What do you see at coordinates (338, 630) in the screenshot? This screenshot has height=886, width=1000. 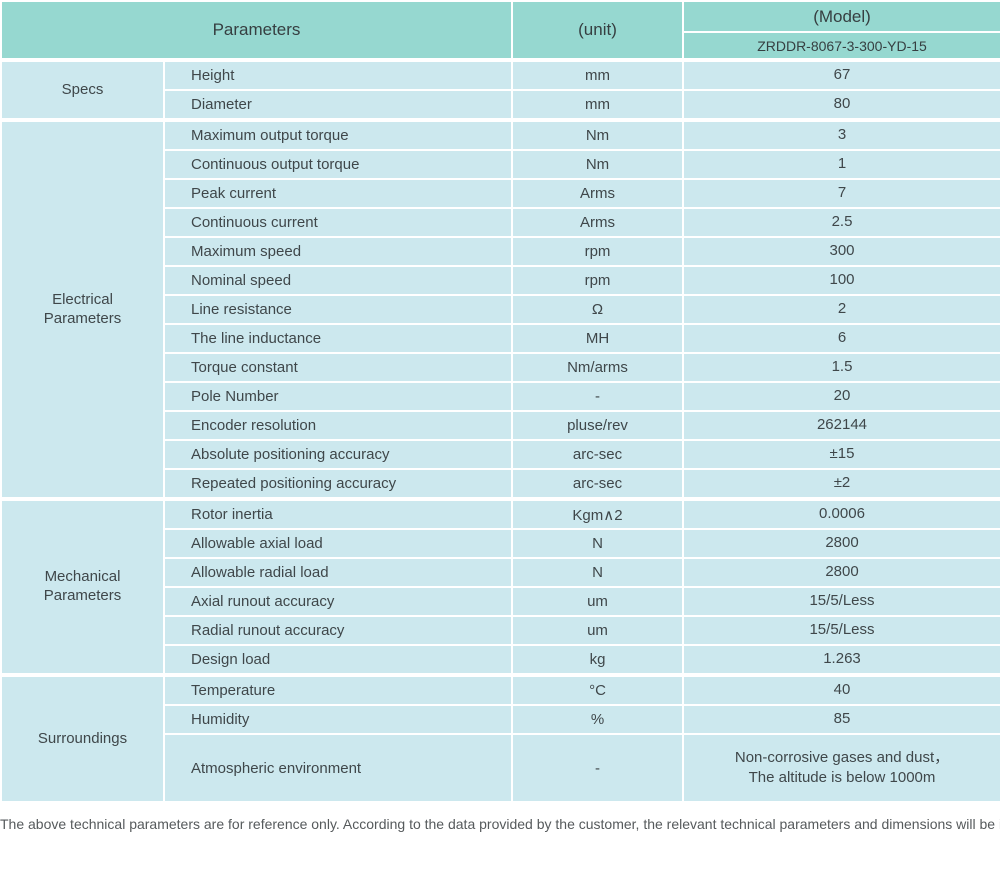 I see `param-cell: Radial runout accuracy` at bounding box center [338, 630].